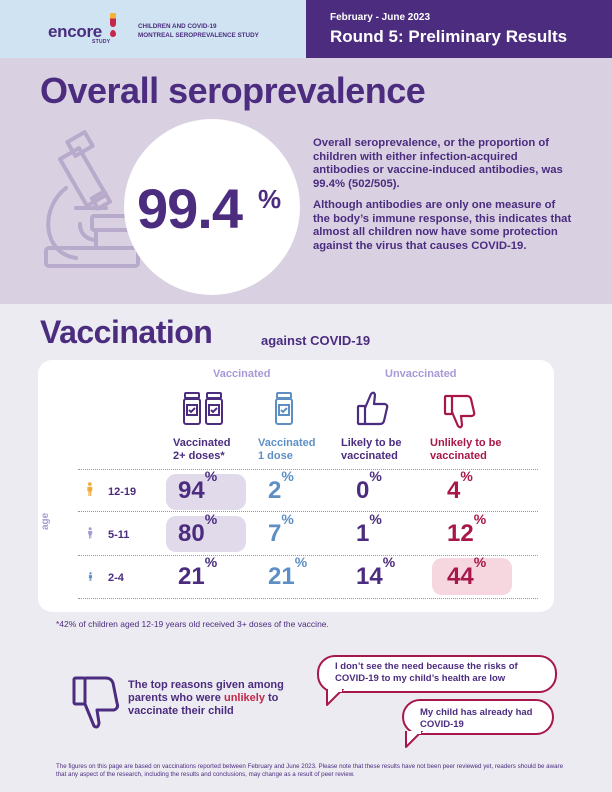 The width and height of the screenshot is (612, 792). Describe the element at coordinates (126, 332) in the screenshot. I see `vaccination-title: Vaccination` at that location.